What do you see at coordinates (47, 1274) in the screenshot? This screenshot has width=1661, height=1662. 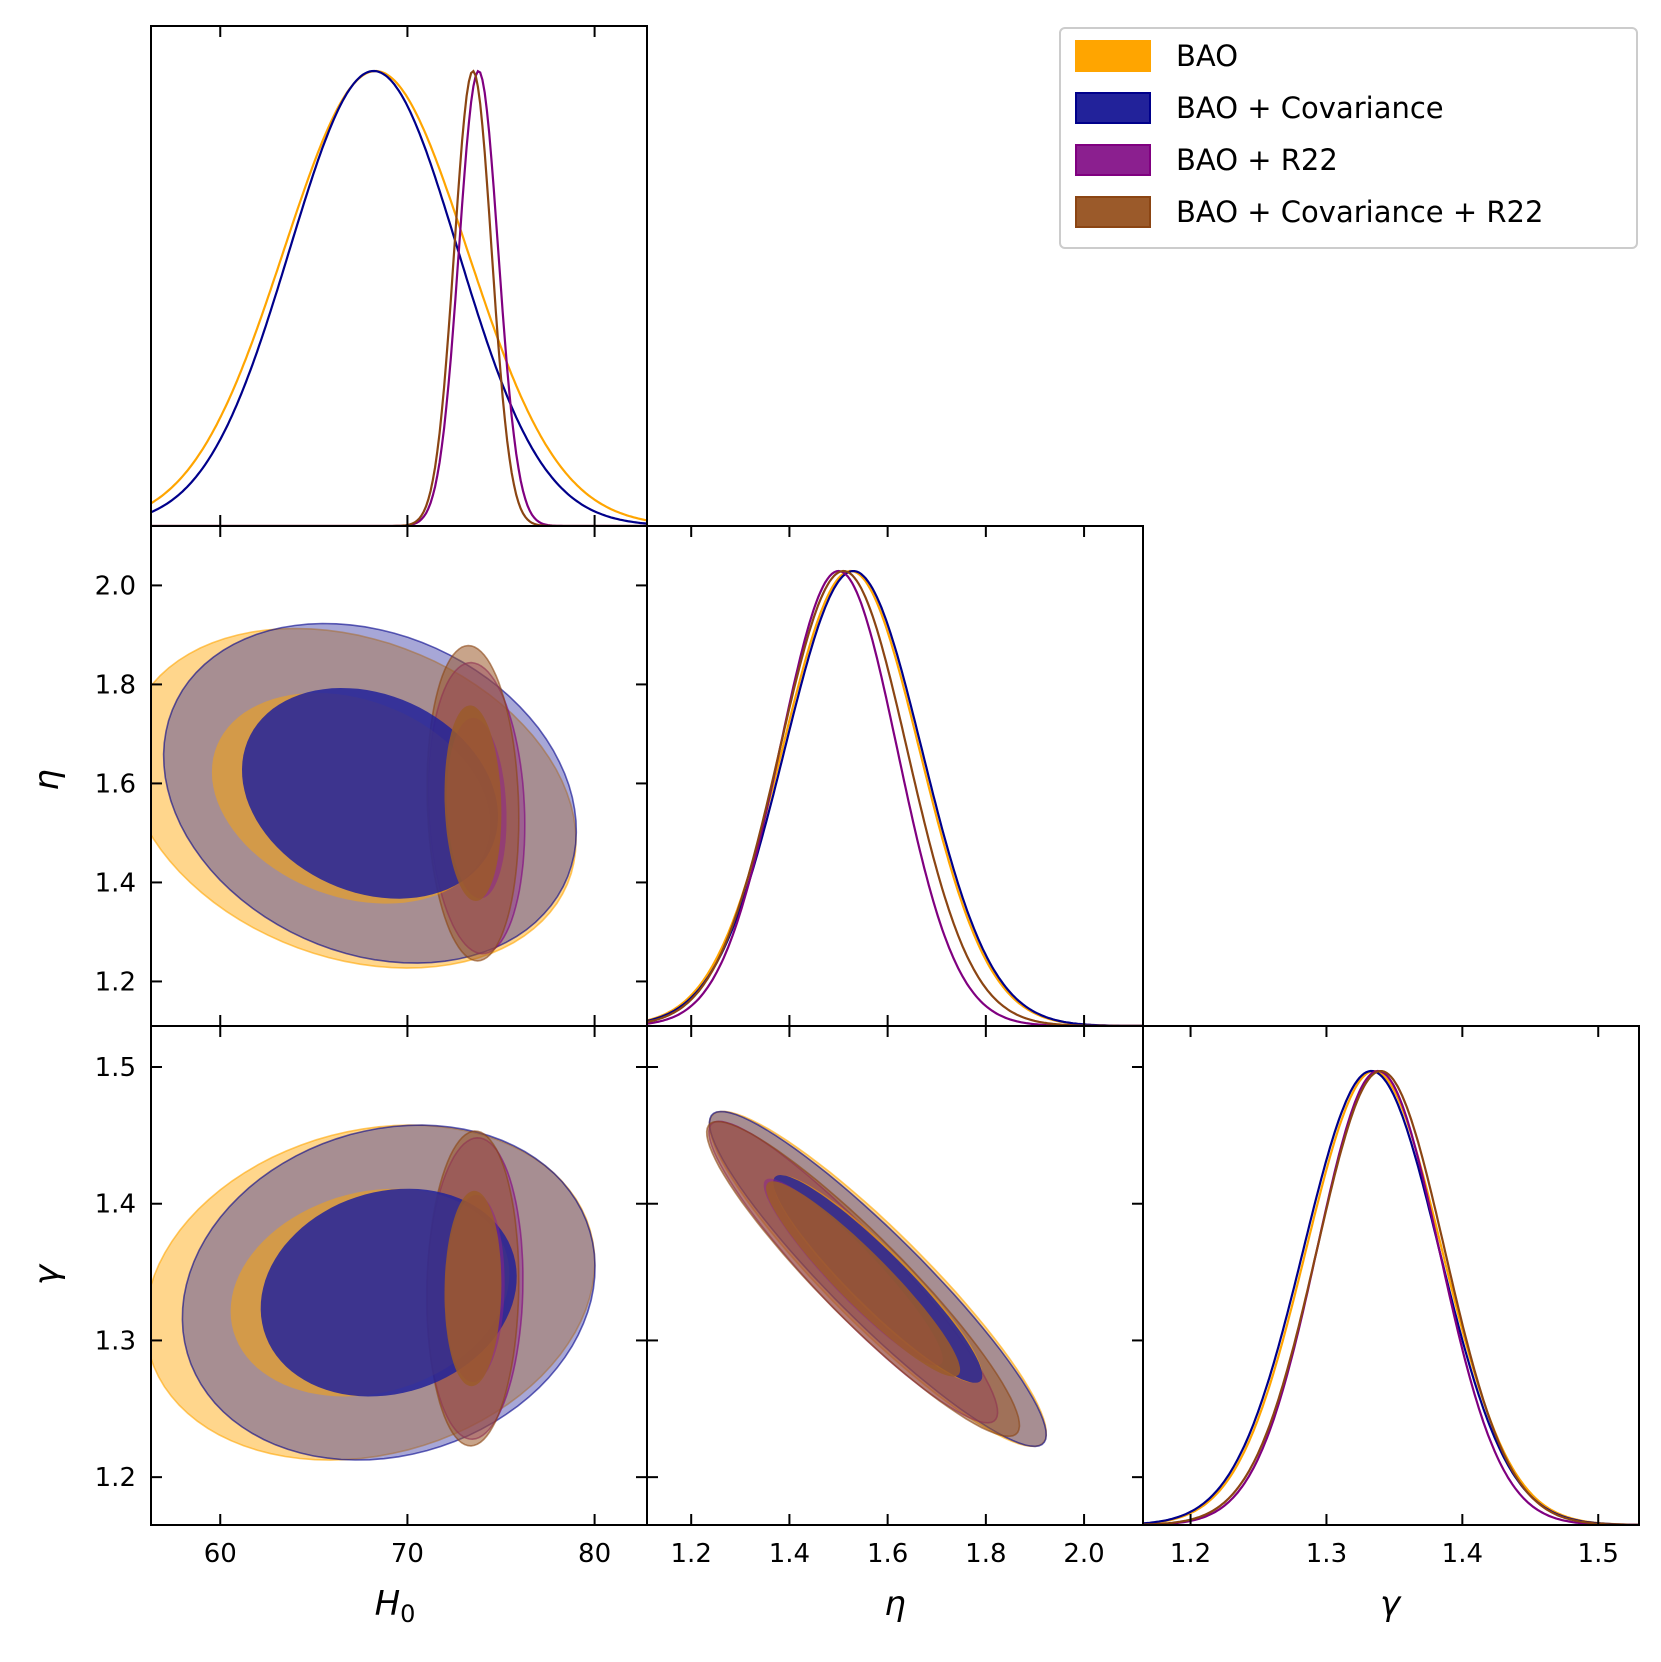 I see `ylabel-gamma: γ` at bounding box center [47, 1274].